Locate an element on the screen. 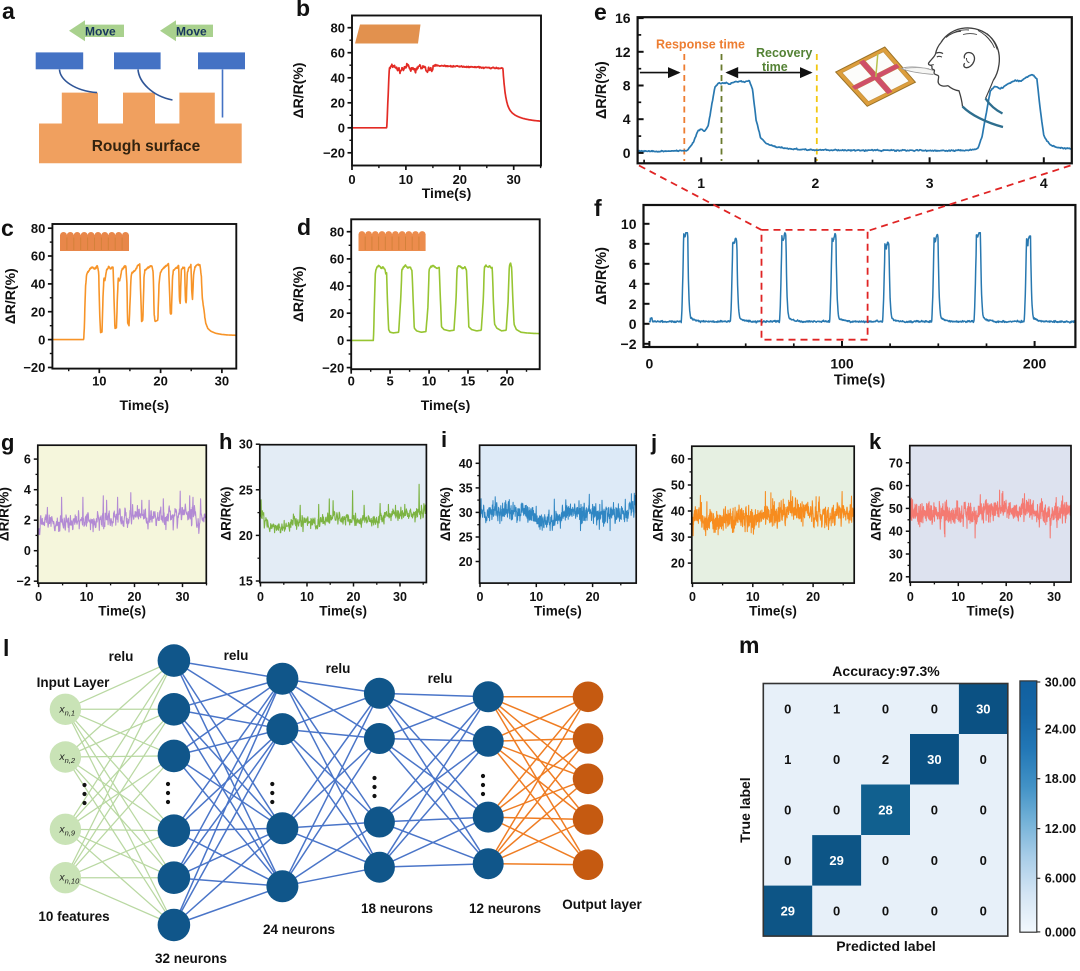 Image resolution: width=1080 pixels, height=971 pixels. svg-text: −20 is located at coordinates (334, 153).